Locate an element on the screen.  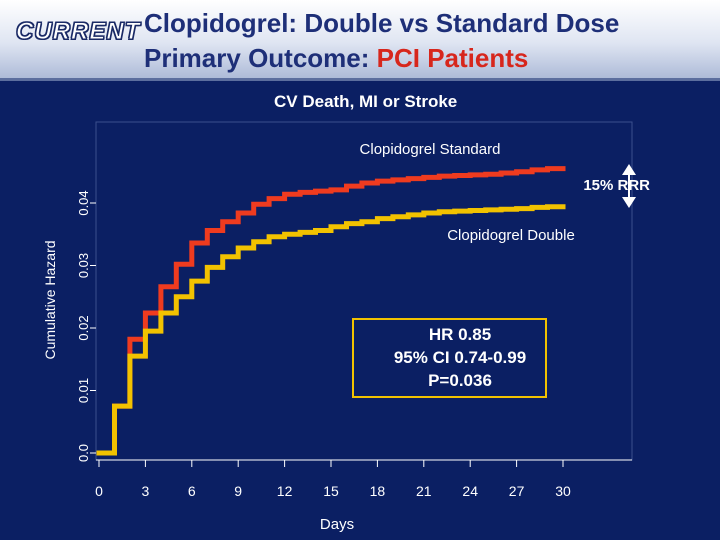
title-line-1: Clopidogrel: Double vs Standard Dose is located at coordinates (382, 23).